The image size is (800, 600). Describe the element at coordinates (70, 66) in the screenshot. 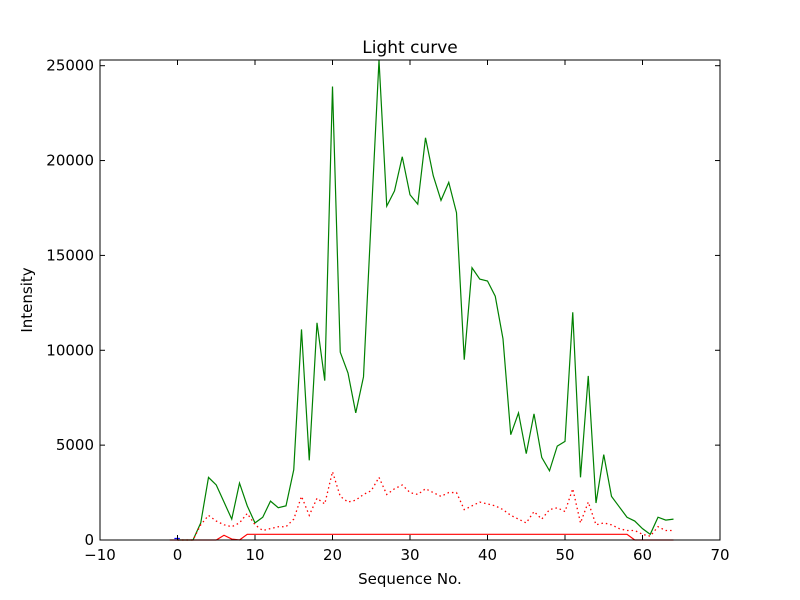

I see `y-tick-label: 25000` at that location.